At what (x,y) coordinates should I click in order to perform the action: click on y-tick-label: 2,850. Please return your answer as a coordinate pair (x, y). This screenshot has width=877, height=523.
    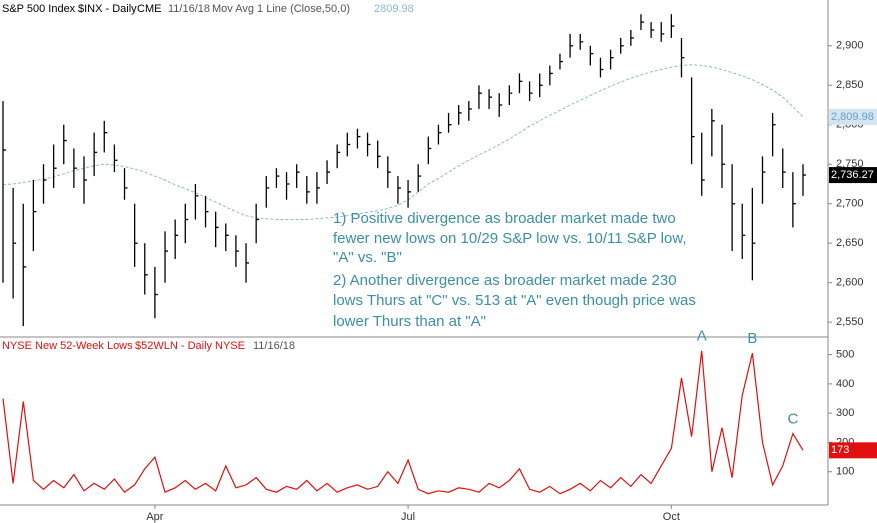
    Looking at the image, I should click on (850, 85).